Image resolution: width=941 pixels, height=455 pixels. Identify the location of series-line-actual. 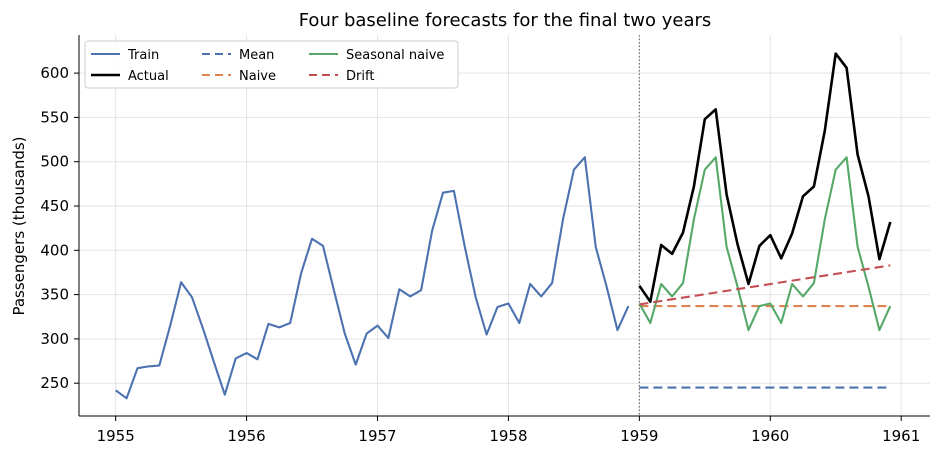
(765, 178).